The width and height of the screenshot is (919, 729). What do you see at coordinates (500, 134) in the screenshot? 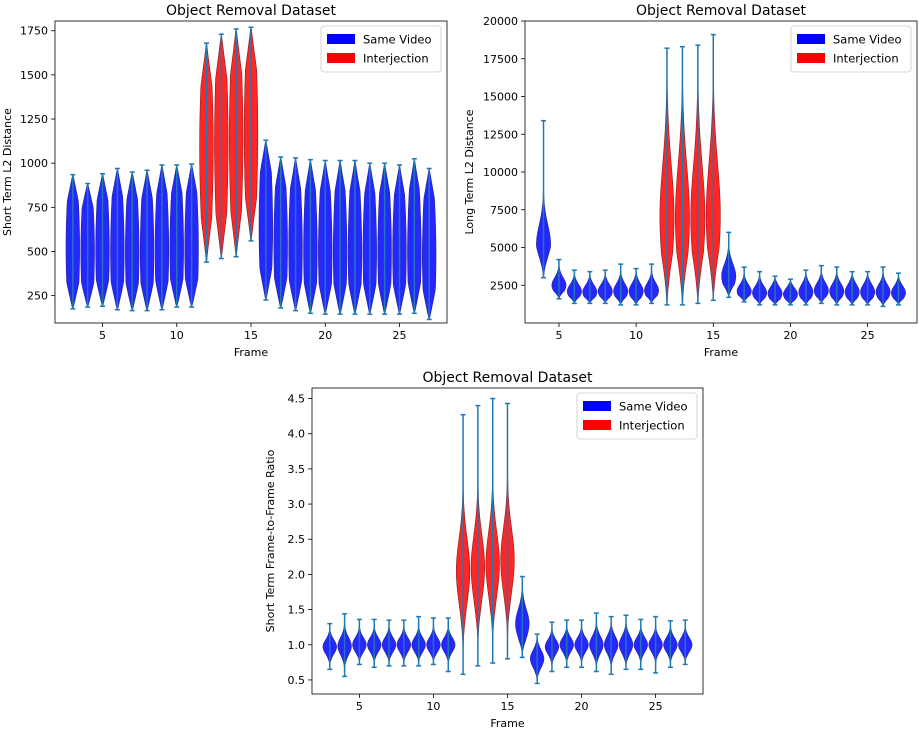
I see `y-tick-label: 12500` at bounding box center [500, 134].